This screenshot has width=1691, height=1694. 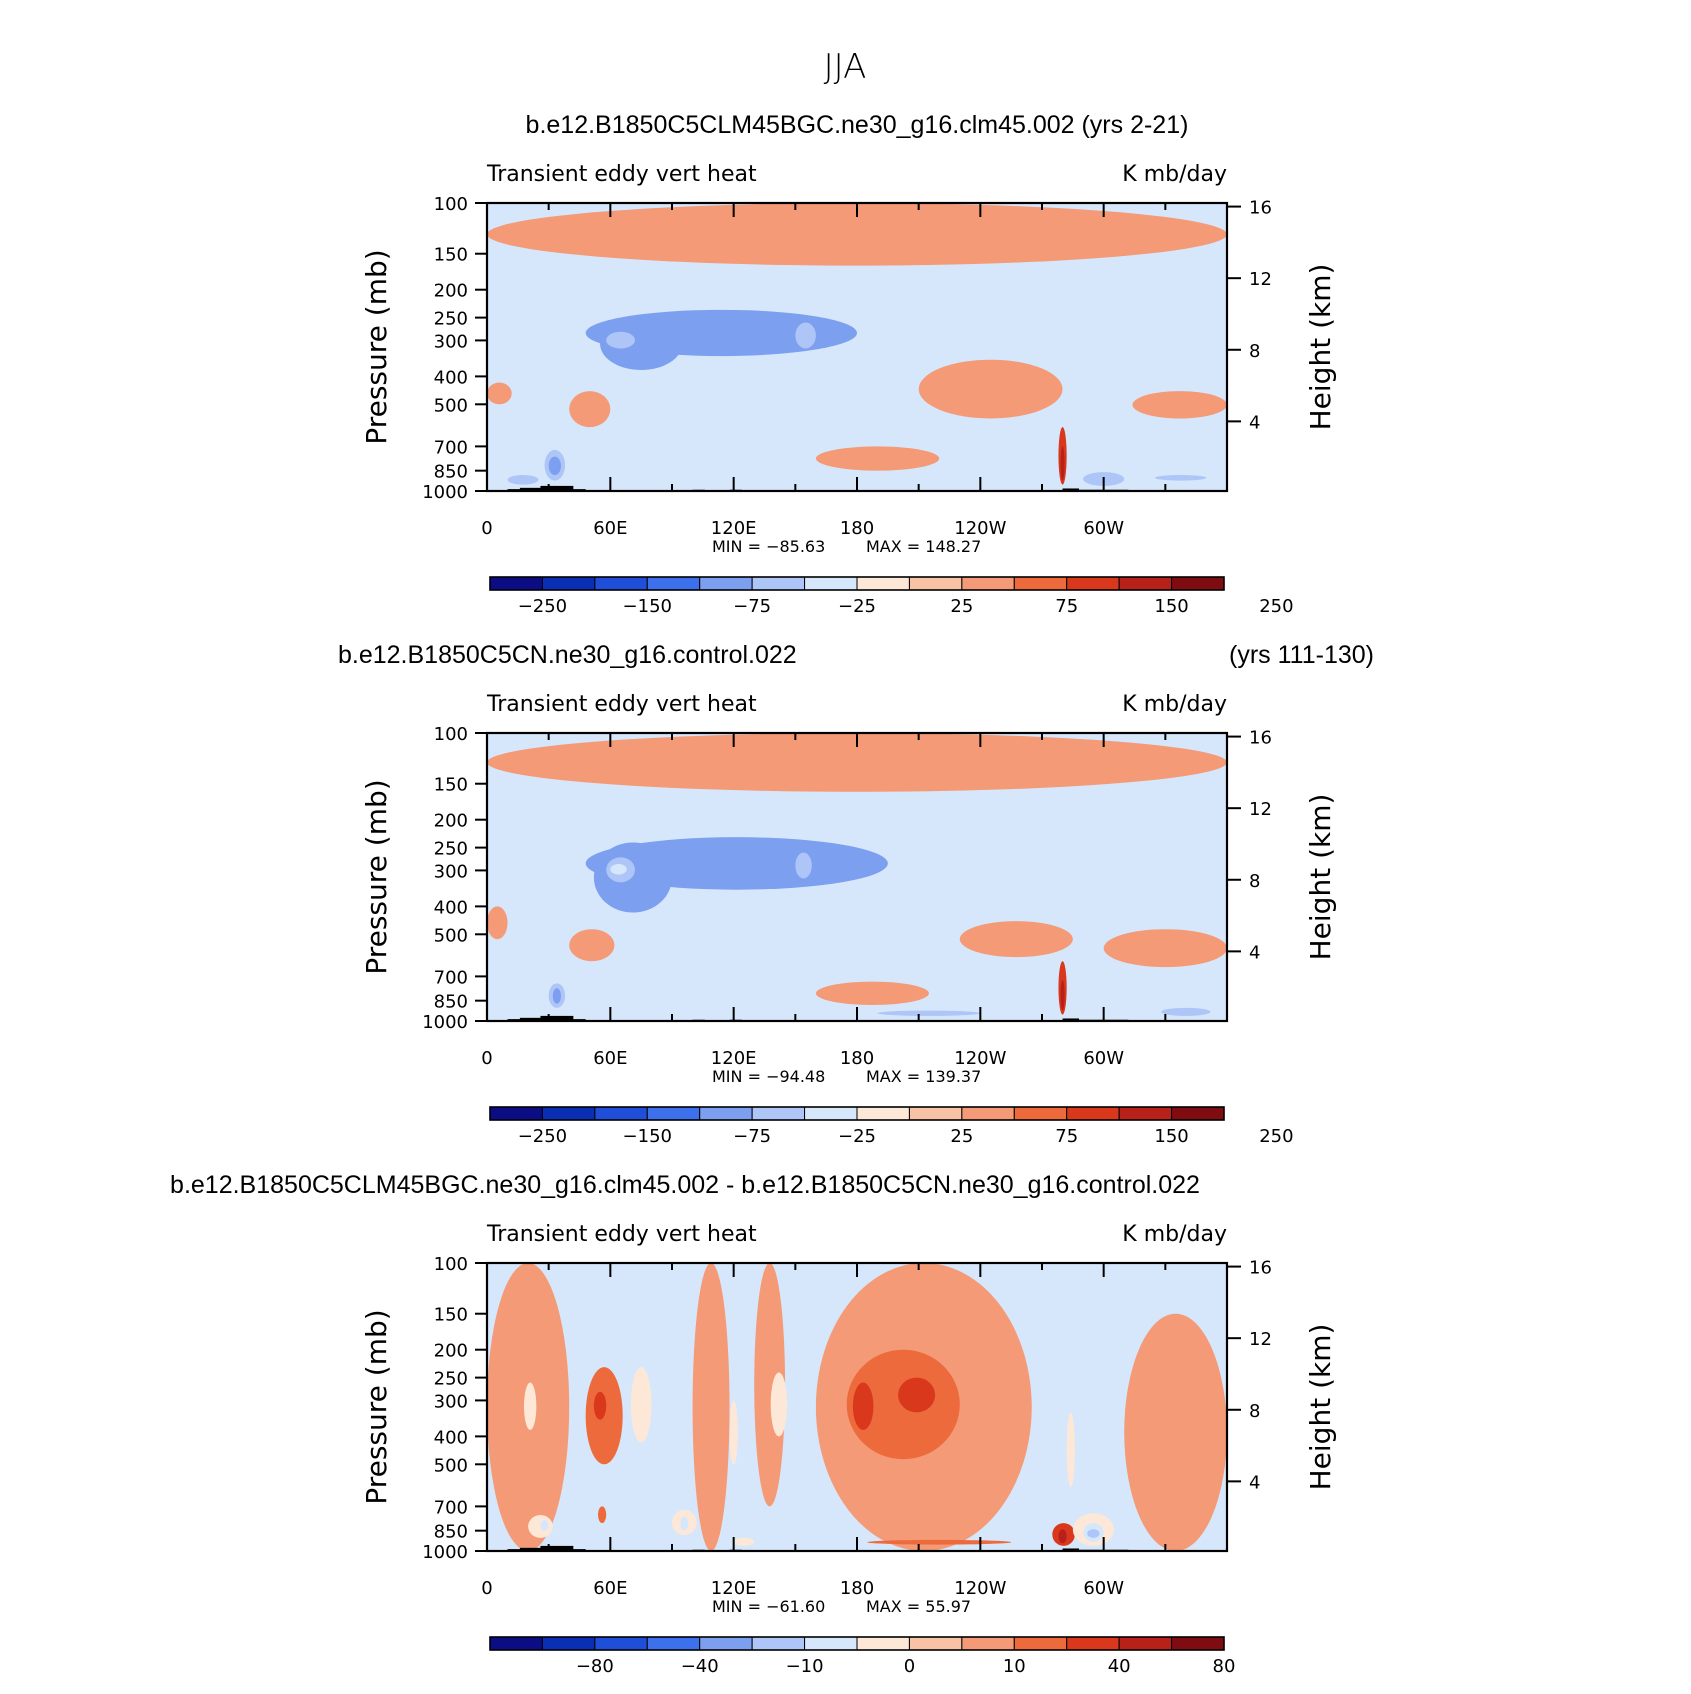 What do you see at coordinates (1174, 704) in the screenshot?
I see `panel-units-label: K mb/day` at bounding box center [1174, 704].